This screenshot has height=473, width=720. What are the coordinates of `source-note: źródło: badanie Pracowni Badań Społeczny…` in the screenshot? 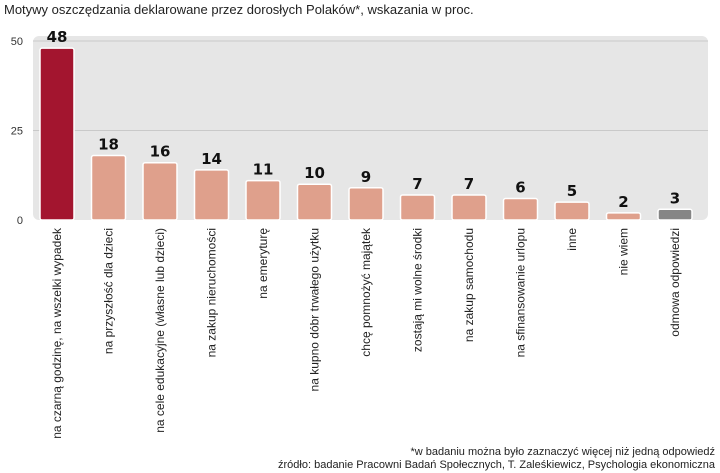 It's located at (497, 465).